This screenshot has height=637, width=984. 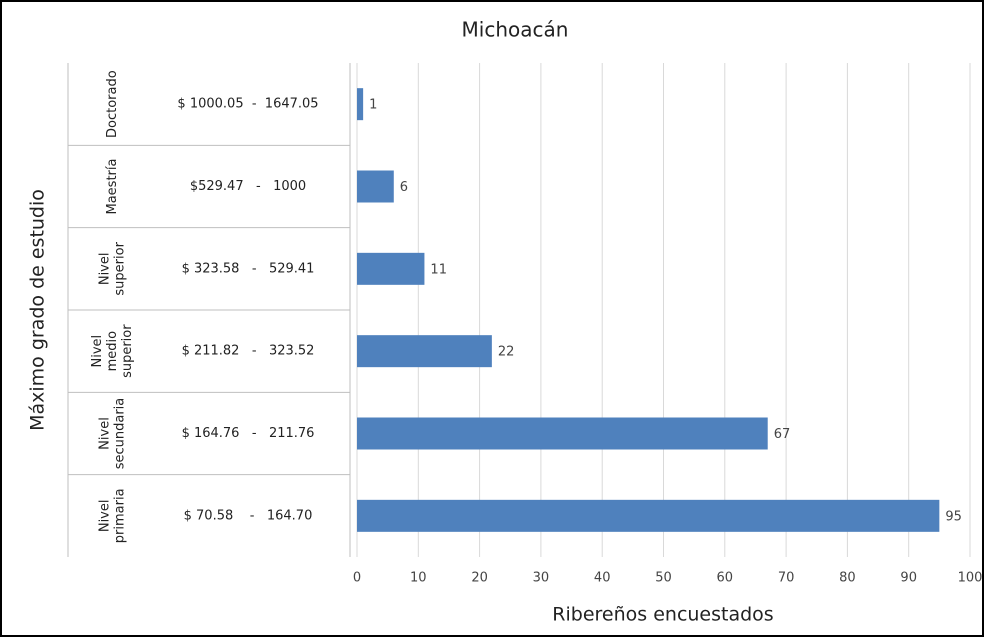 What do you see at coordinates (357, 578) in the screenshot?
I see `x-tick-label: 0` at bounding box center [357, 578].